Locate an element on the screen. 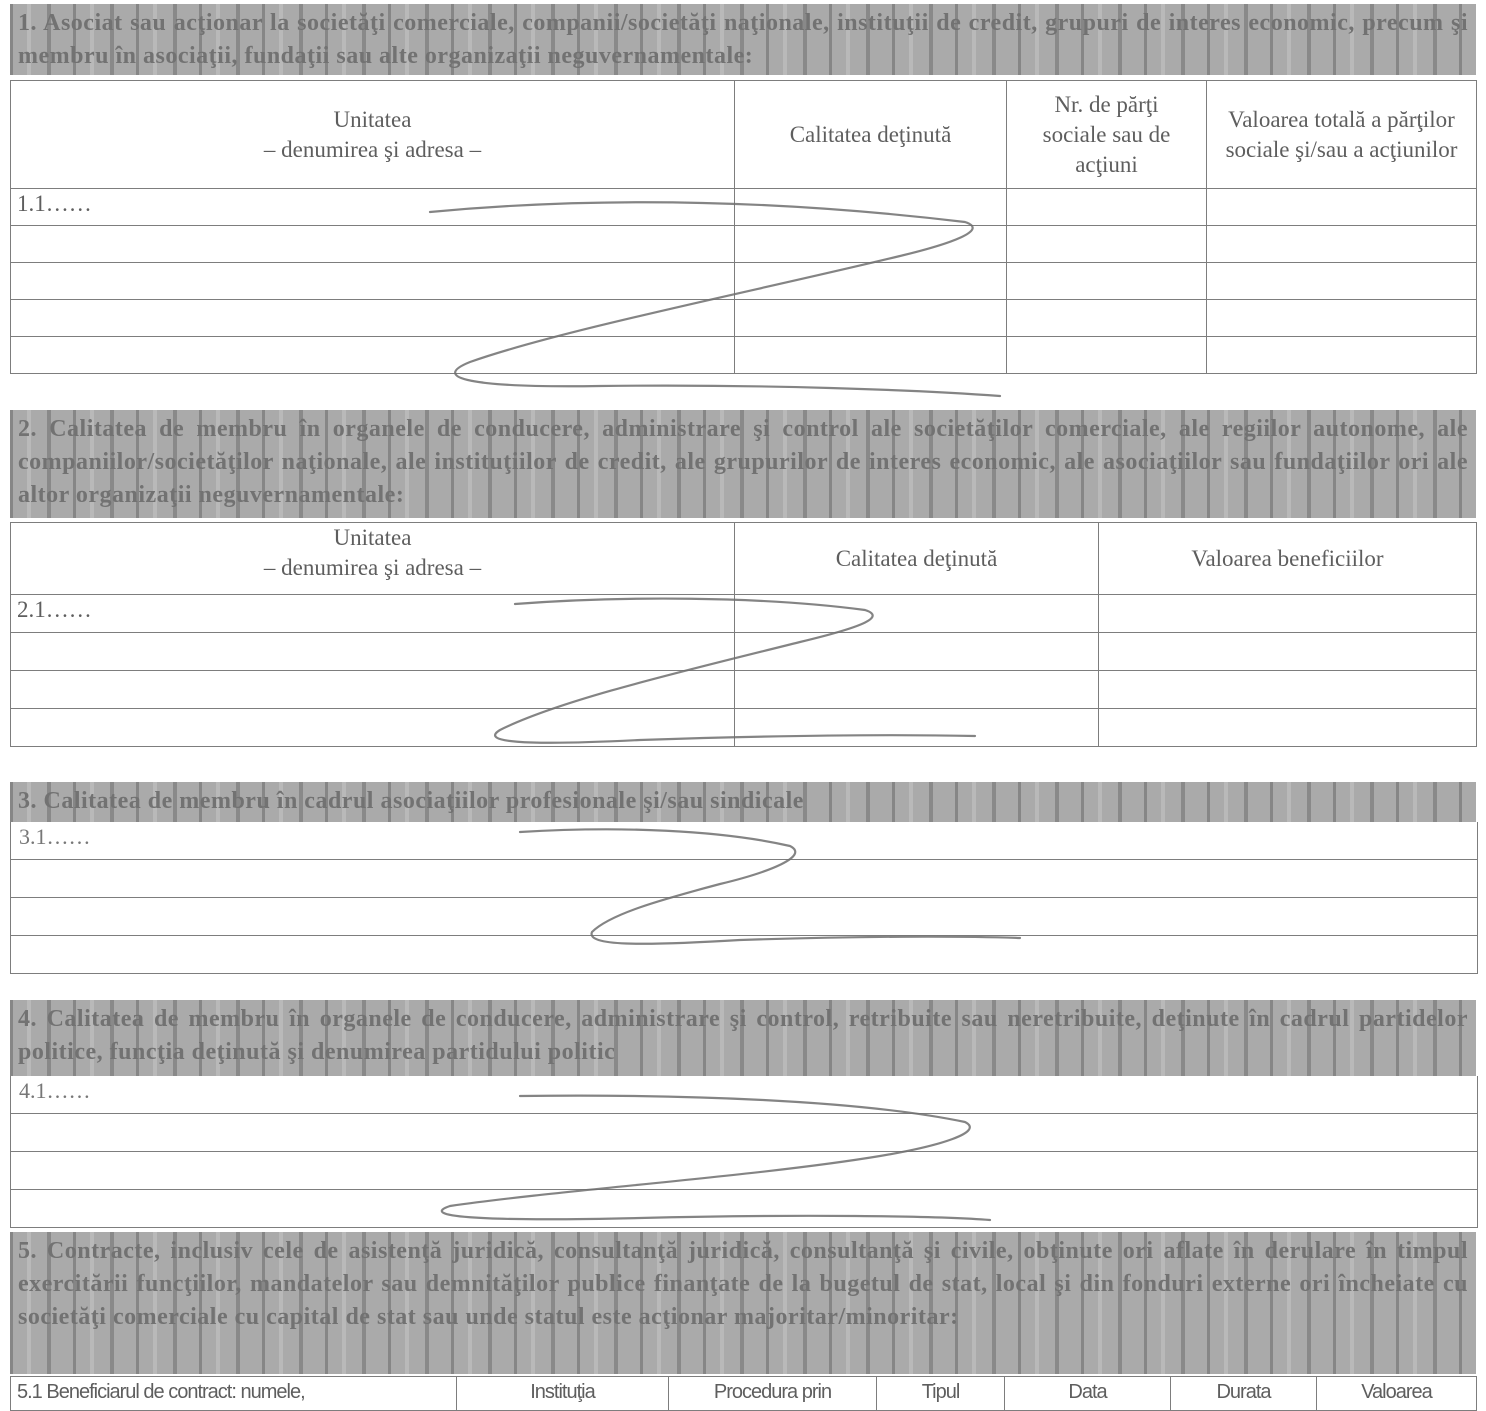 The height and width of the screenshot is (1411, 1486). col-date-header: Data is located at coordinates (1087, 1393).